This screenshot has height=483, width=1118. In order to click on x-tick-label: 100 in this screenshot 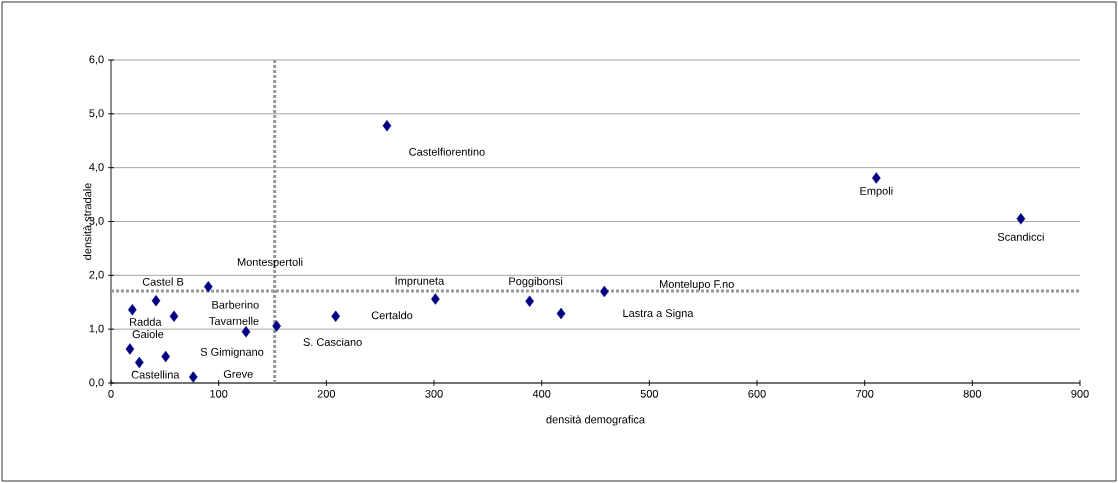, I will do `click(219, 393)`.